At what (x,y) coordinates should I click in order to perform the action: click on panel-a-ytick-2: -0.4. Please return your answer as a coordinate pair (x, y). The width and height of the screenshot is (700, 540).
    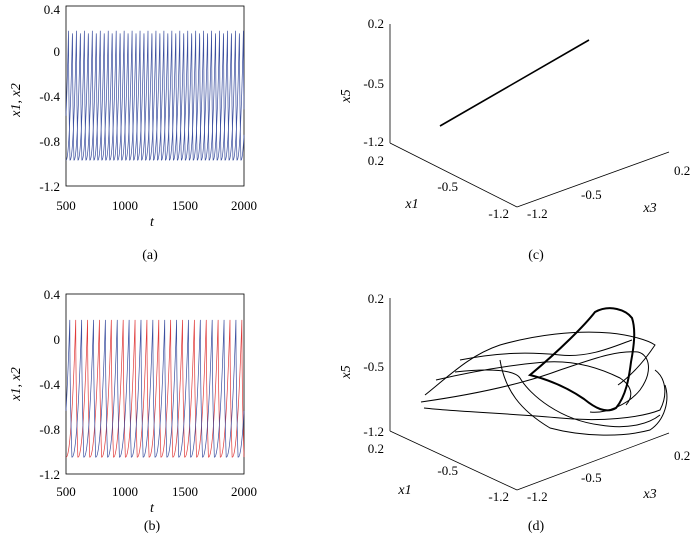
    Looking at the image, I should click on (49, 96).